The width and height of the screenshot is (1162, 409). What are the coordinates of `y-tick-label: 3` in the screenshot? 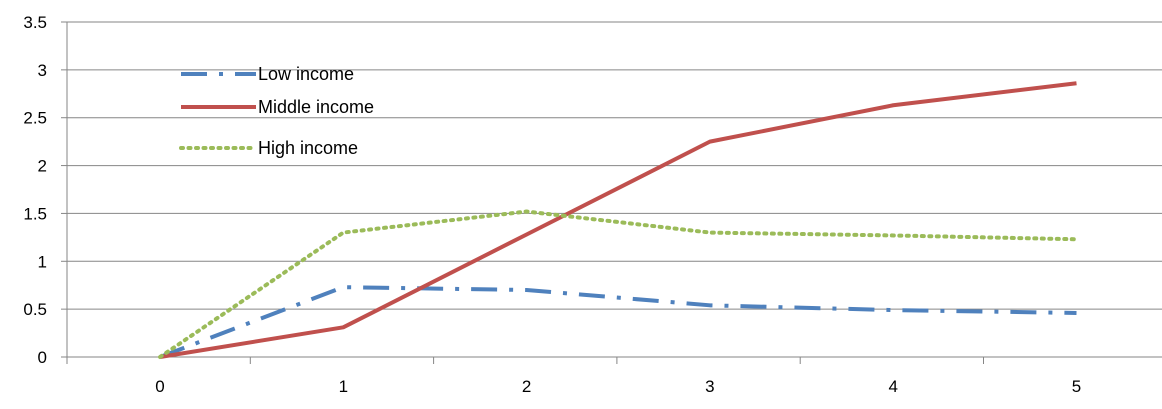 It's located at (42, 70).